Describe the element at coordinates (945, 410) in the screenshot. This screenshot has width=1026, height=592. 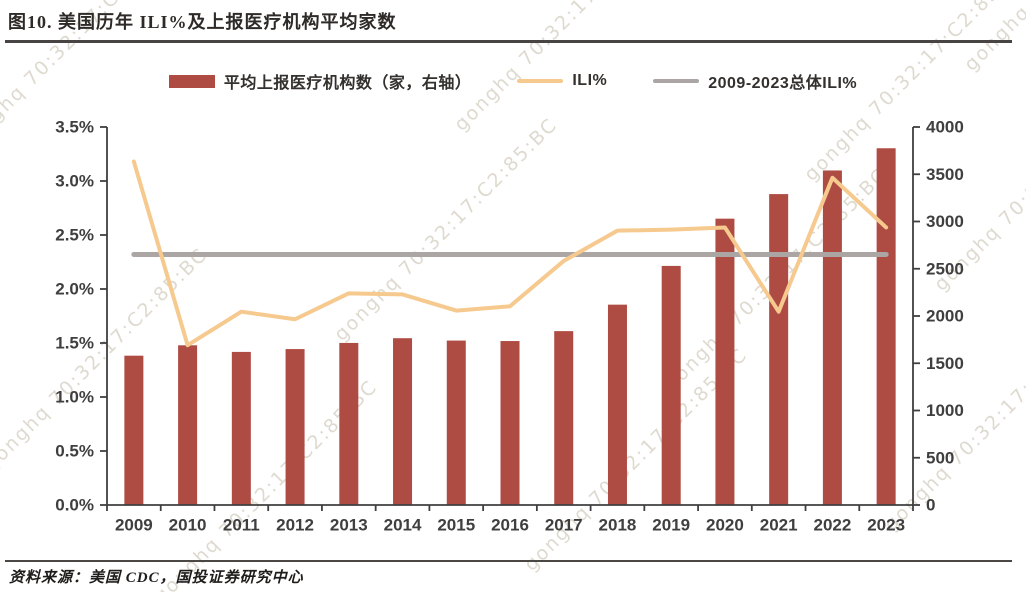
I see `right-axis-label: 1000` at that location.